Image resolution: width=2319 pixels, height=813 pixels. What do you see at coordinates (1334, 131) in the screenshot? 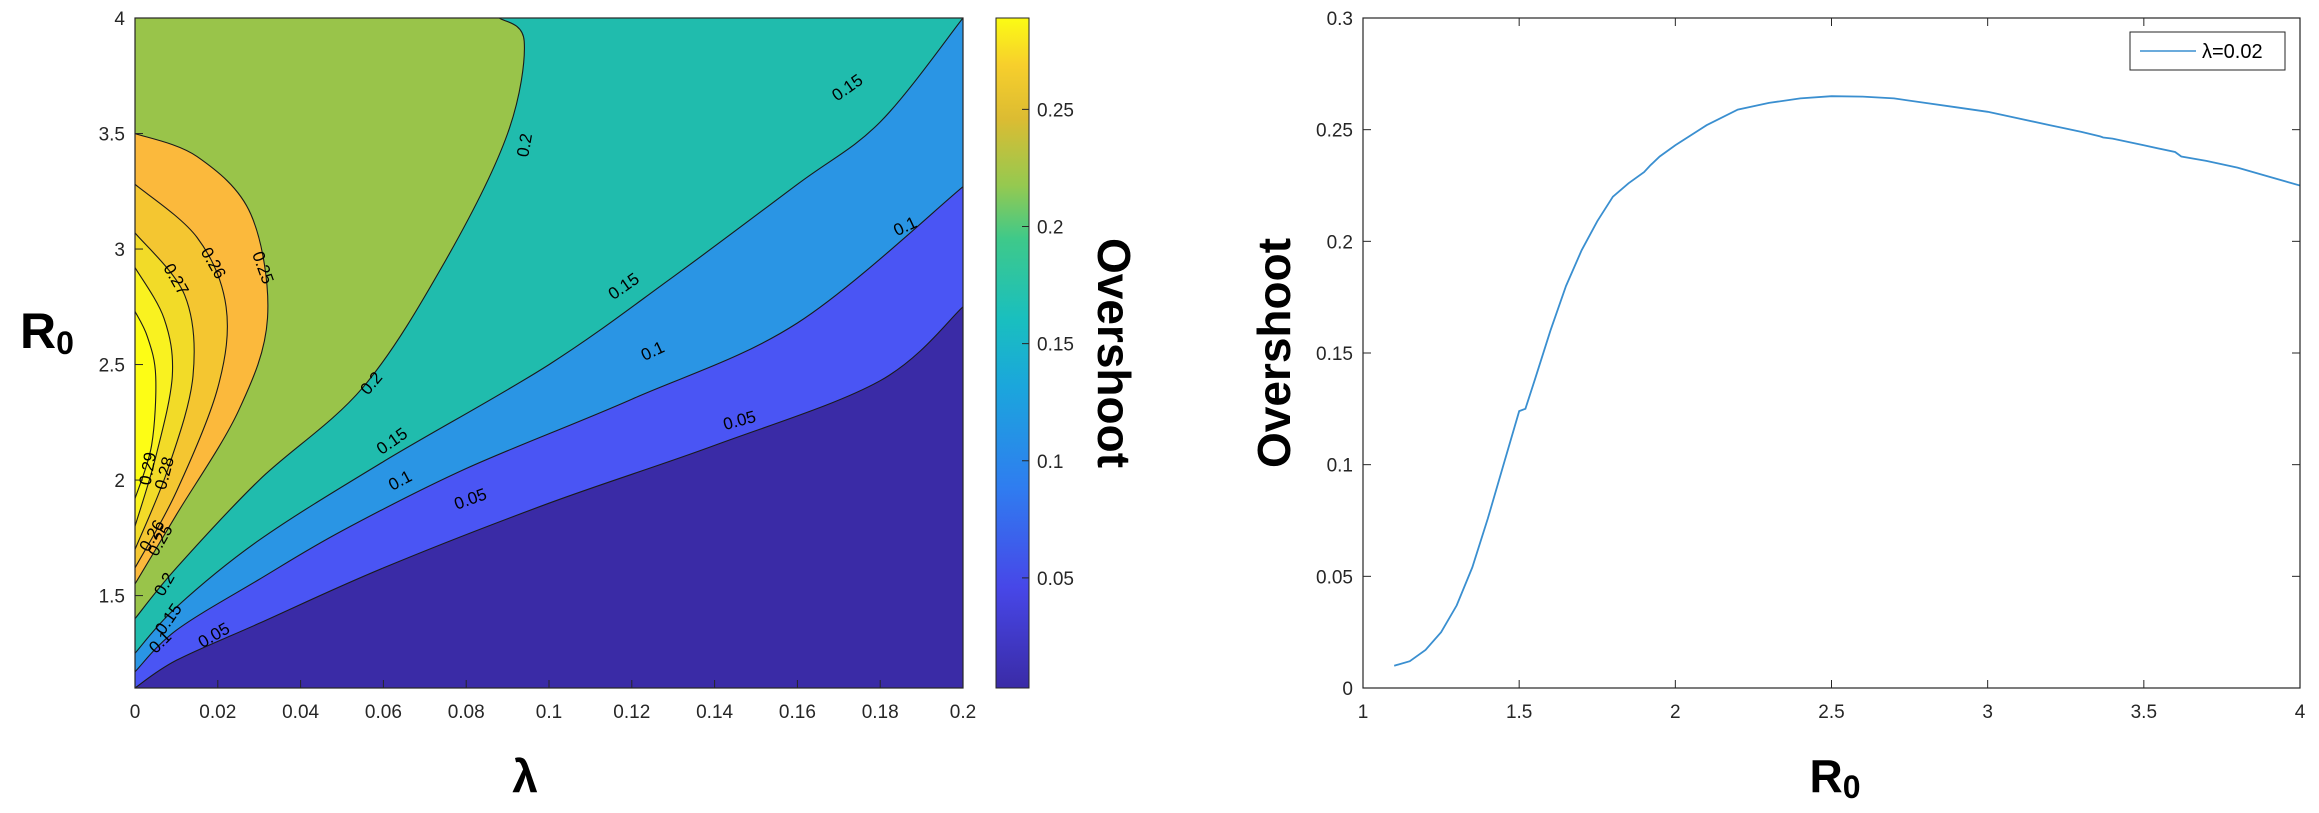
I see `line-y-tick-label: 0.25` at bounding box center [1334, 131].